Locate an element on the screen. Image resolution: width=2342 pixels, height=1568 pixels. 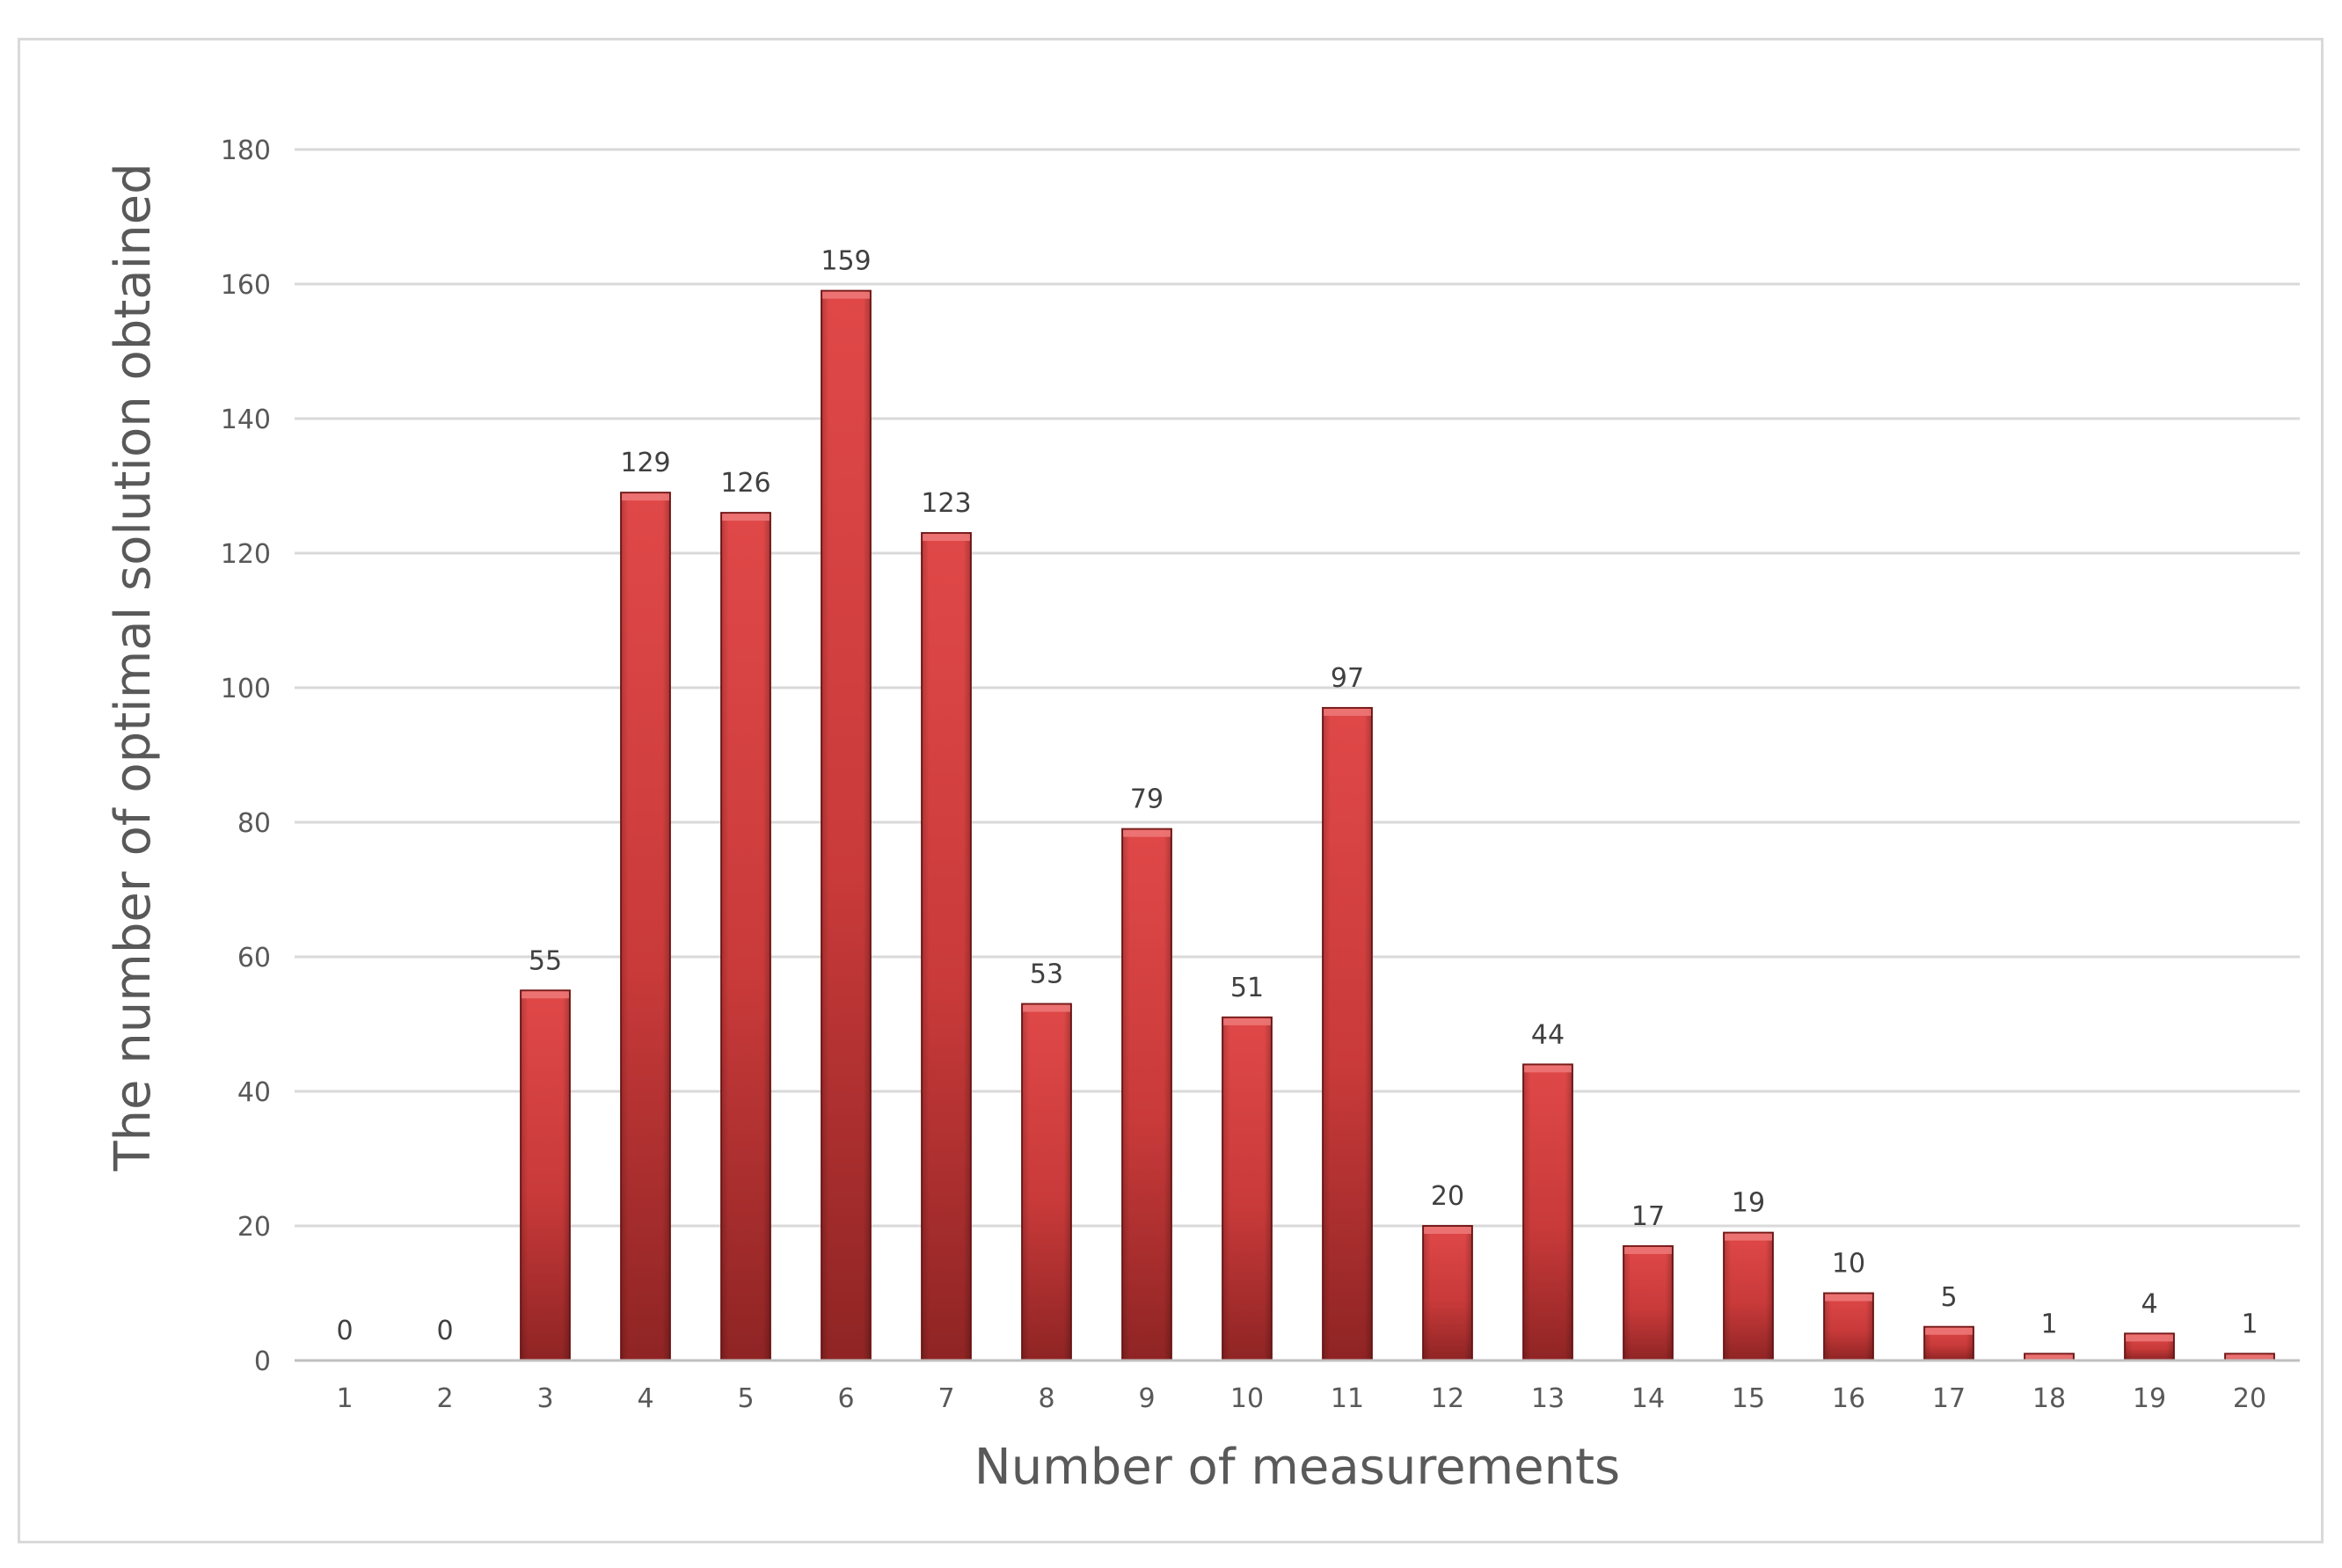
y-tick-label: 60 is located at coordinates (254, 958).